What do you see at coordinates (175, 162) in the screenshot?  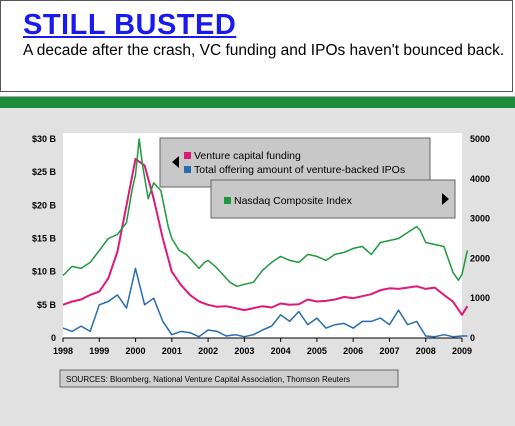 I see `left-arrow-icon` at bounding box center [175, 162].